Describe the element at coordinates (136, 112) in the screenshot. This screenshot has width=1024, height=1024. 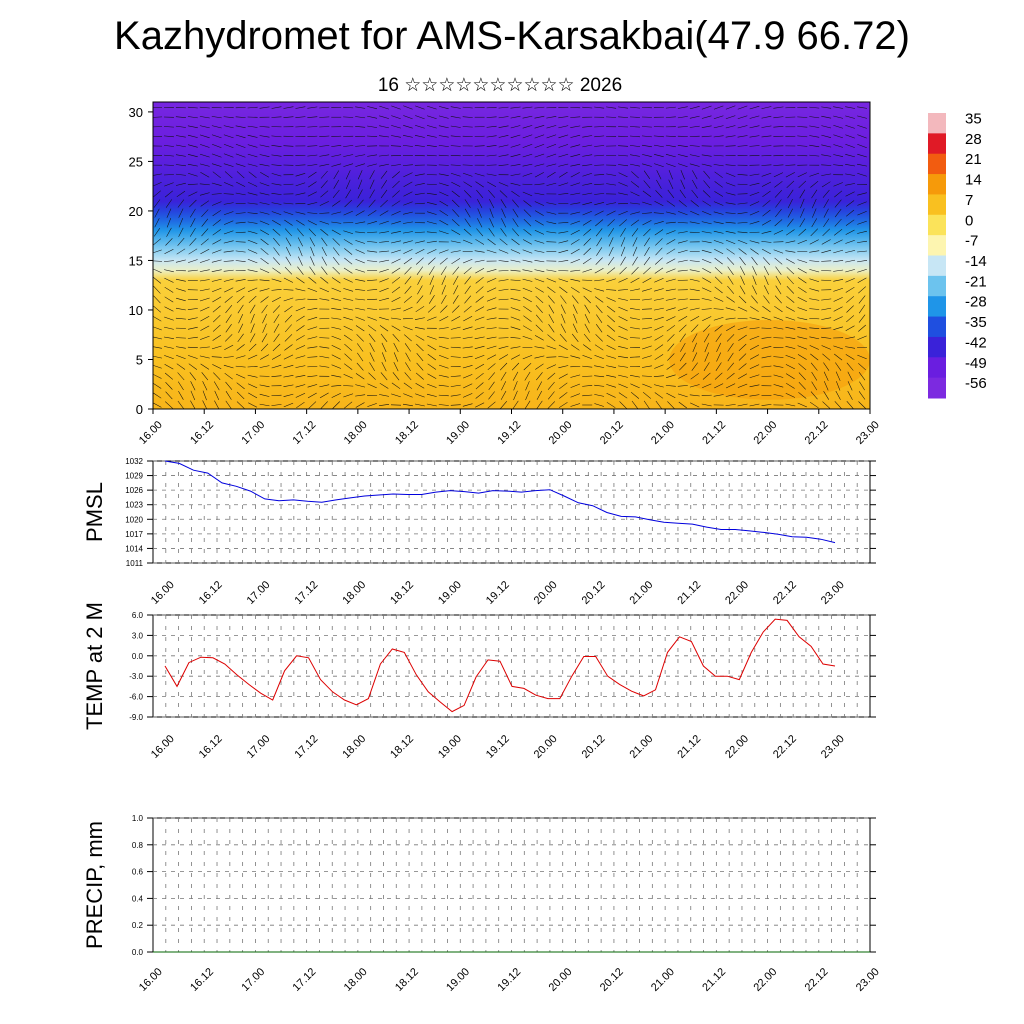
I see `y-tick-label: 30` at that location.